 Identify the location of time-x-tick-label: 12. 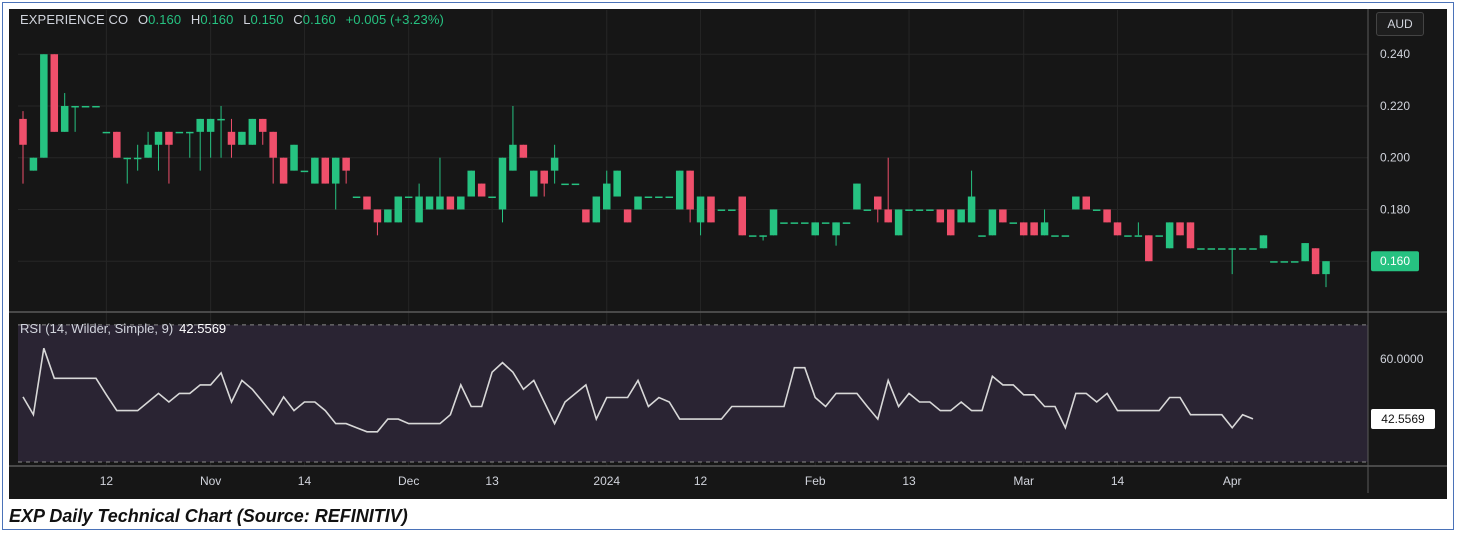
(107, 481).